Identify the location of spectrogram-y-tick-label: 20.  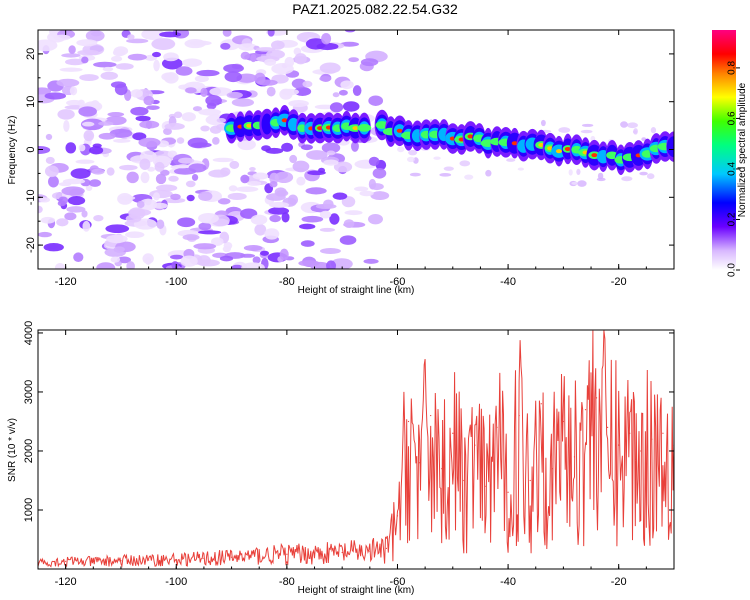
(31, 54).